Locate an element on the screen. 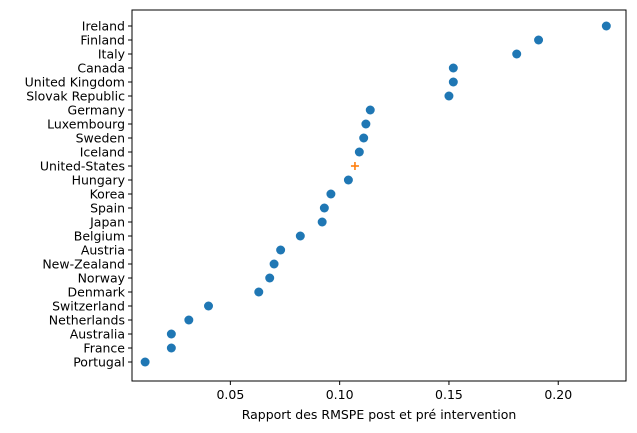 This screenshot has width=637, height=433. y-tick-label: United-States is located at coordinates (82, 166).